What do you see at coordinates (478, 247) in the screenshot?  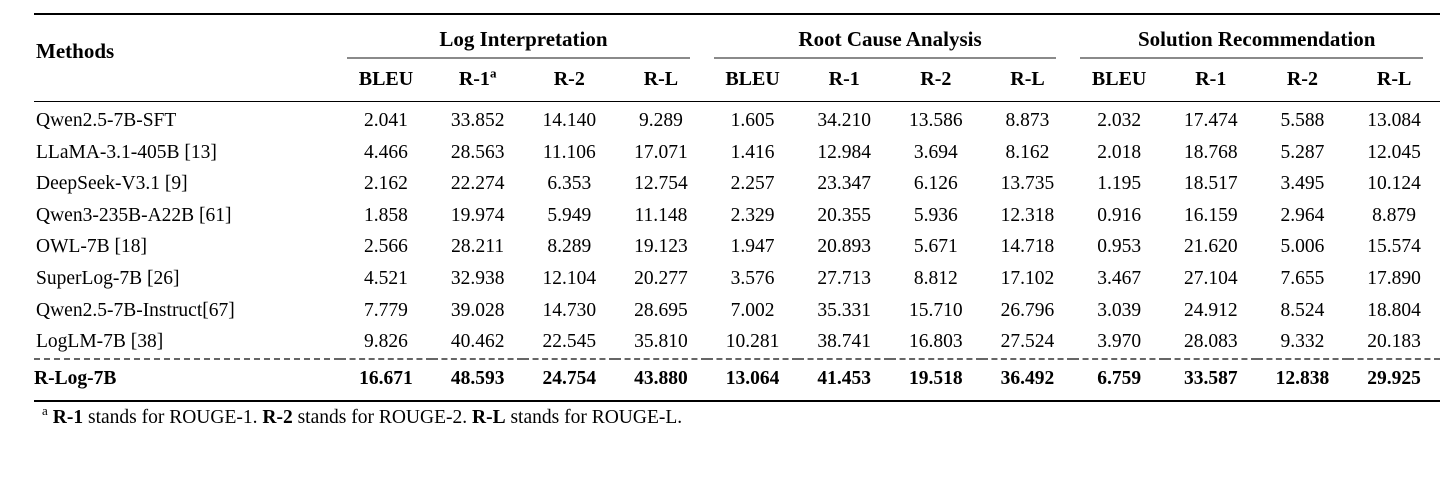 I see `metric-value-cell: 28.211` at bounding box center [478, 247].